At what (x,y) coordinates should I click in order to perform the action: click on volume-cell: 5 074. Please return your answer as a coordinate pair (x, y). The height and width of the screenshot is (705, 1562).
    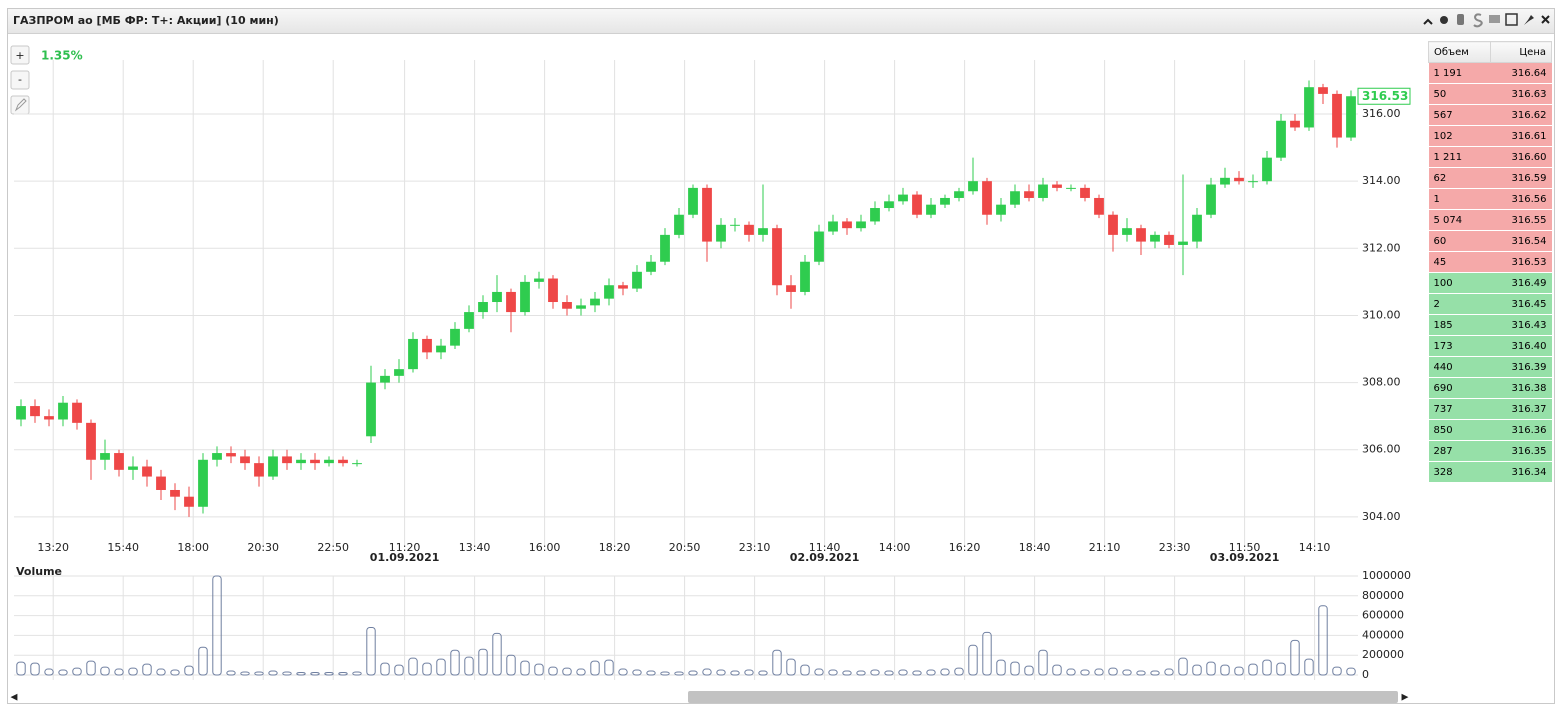
    Looking at the image, I should click on (1459, 220).